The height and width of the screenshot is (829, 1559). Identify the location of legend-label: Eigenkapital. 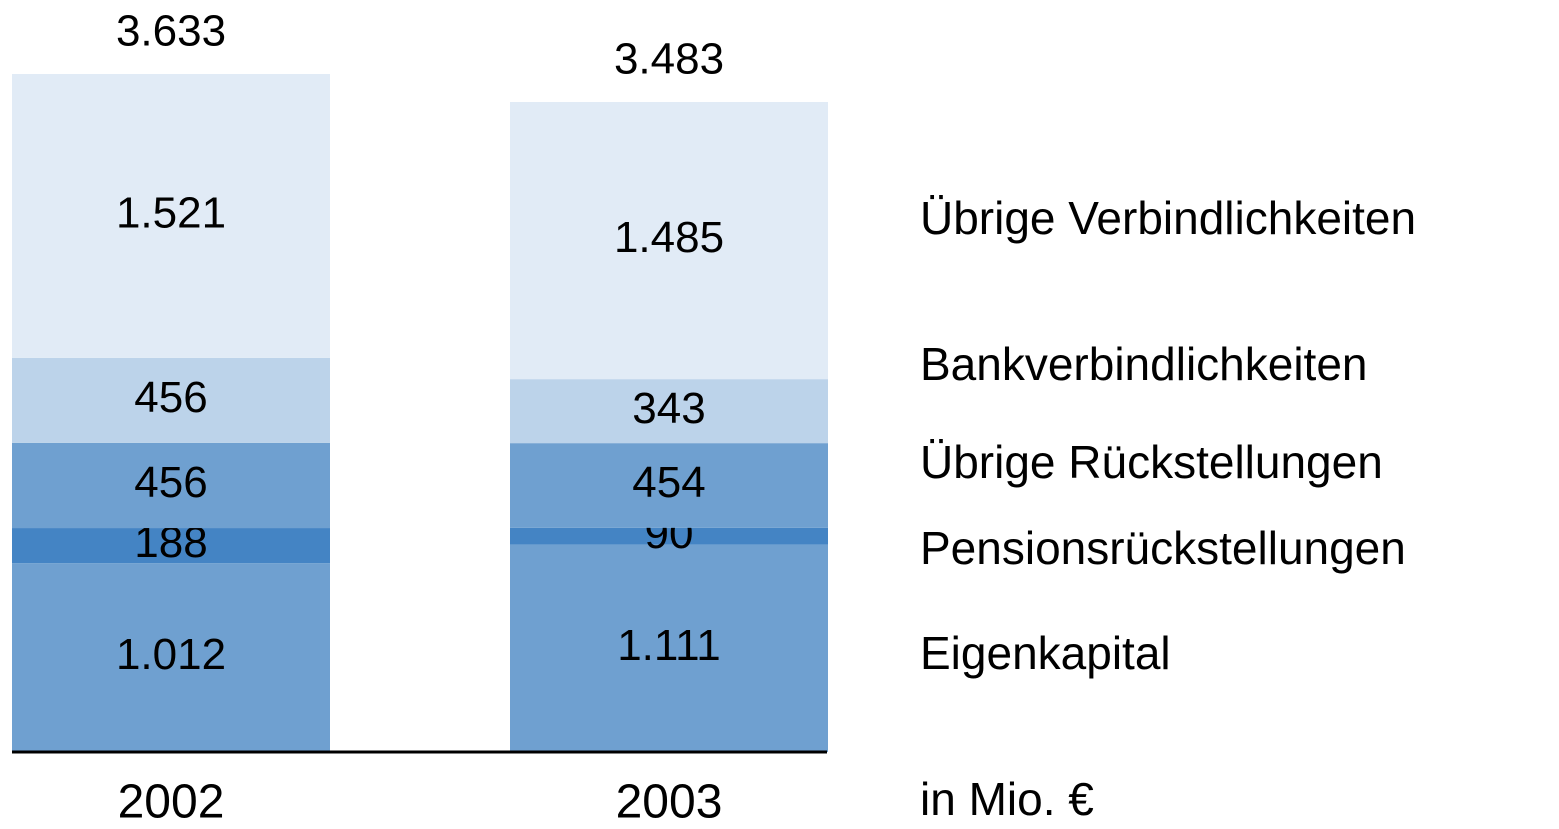
(1045, 653).